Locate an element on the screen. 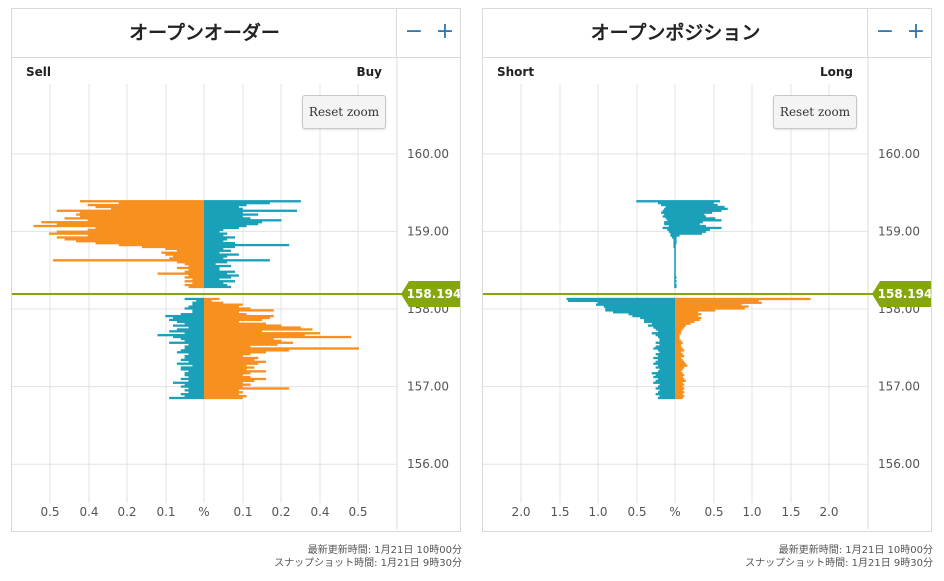 This screenshot has height=581, width=944. left-side-label: Short is located at coordinates (515, 72).